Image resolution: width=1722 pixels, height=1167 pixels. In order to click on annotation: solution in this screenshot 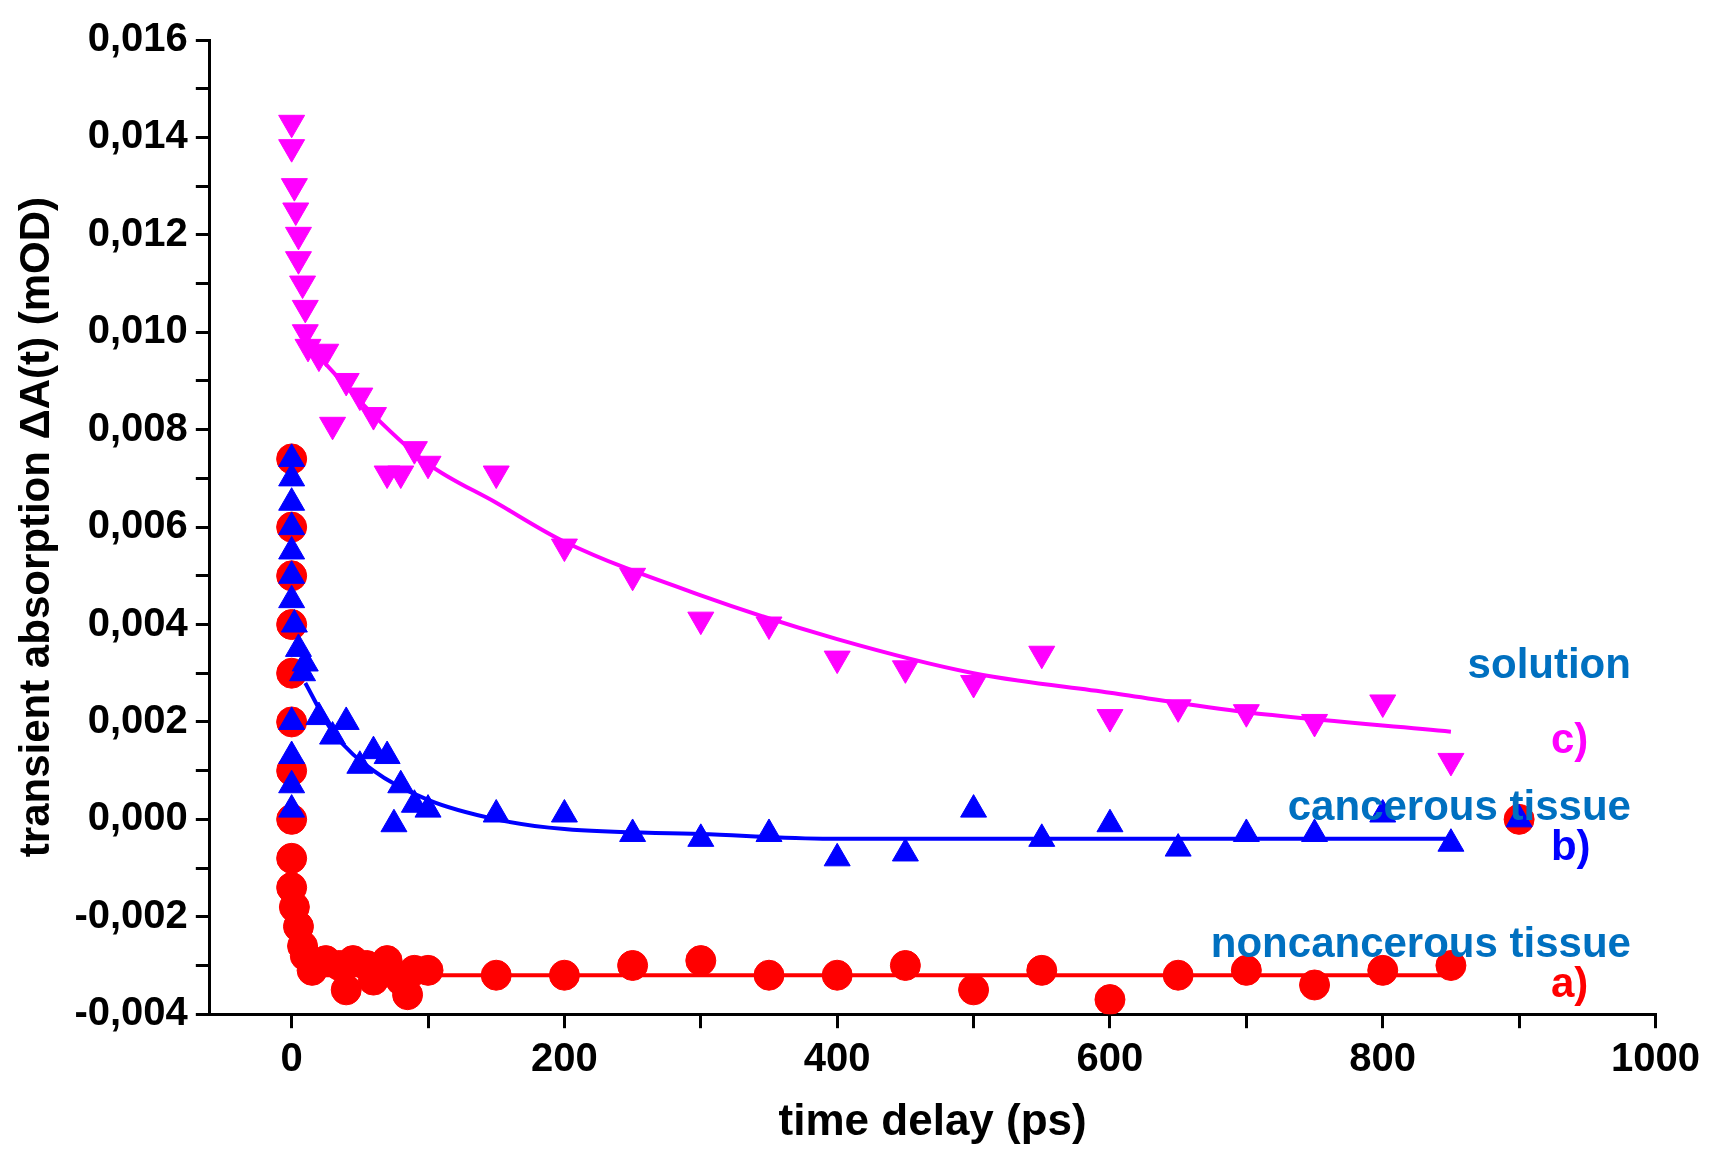, I will do `click(1549, 664)`.